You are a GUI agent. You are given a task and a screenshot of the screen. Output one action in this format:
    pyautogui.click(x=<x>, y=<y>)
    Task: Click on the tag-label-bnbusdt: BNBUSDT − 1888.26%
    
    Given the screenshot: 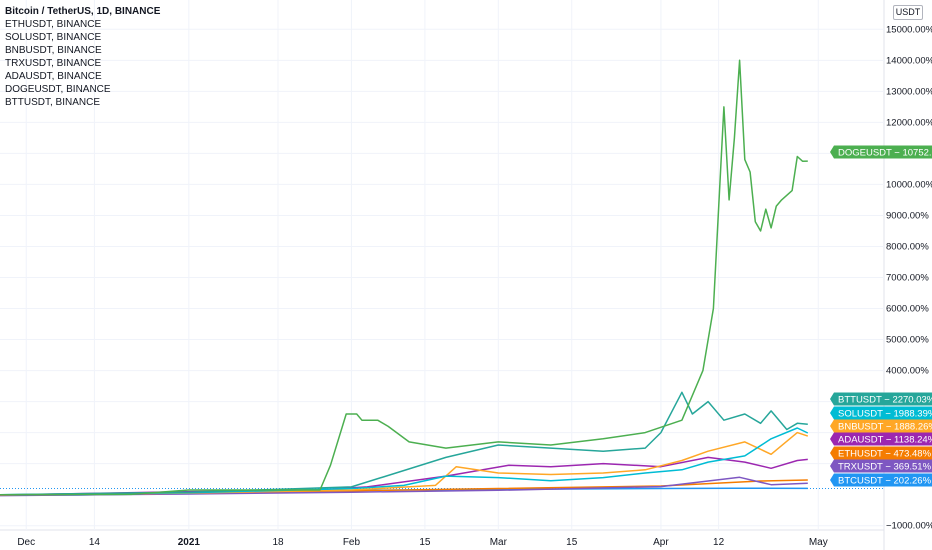 What is the action you would take?
    pyautogui.click(x=885, y=427)
    